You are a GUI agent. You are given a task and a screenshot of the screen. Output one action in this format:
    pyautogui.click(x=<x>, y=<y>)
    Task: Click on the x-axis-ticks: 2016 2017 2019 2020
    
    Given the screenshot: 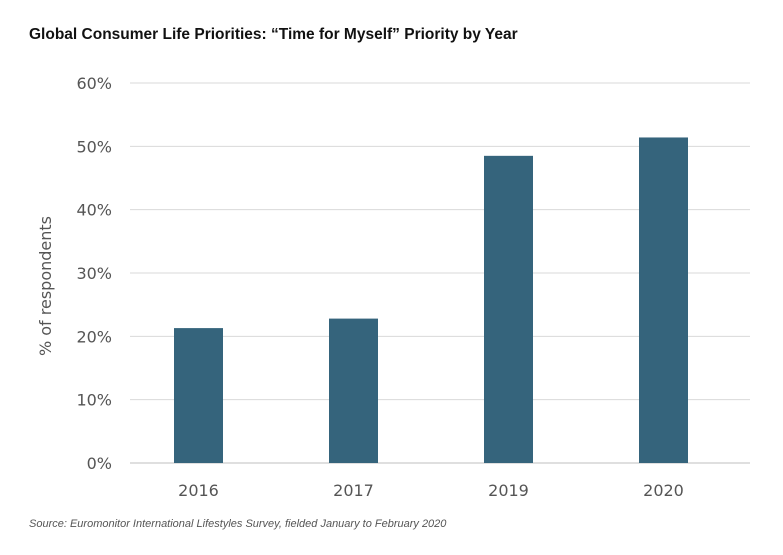 What is the action you would take?
    pyautogui.click(x=431, y=490)
    